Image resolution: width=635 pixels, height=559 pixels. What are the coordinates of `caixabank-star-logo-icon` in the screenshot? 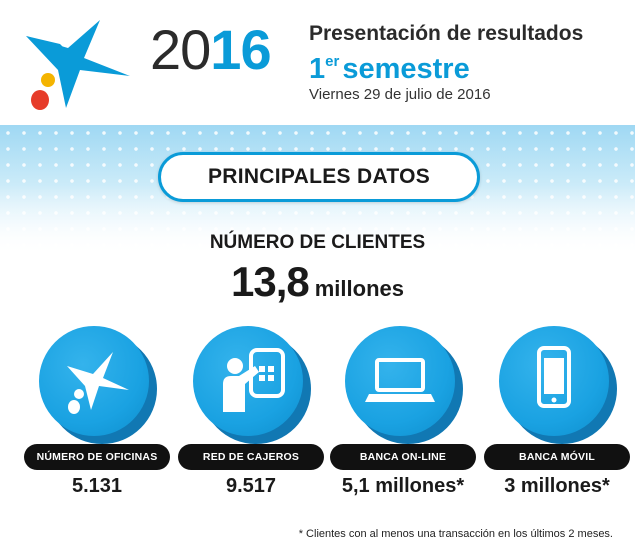 It's located at (78, 65).